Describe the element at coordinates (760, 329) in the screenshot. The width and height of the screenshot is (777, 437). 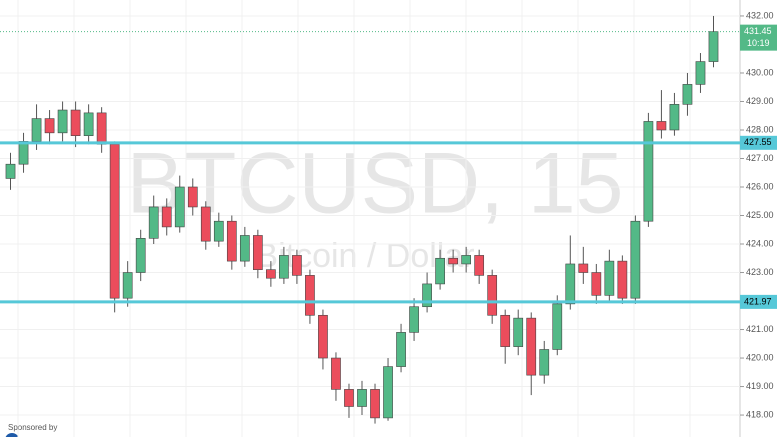
I see `y-tick-label: 421.00` at that location.